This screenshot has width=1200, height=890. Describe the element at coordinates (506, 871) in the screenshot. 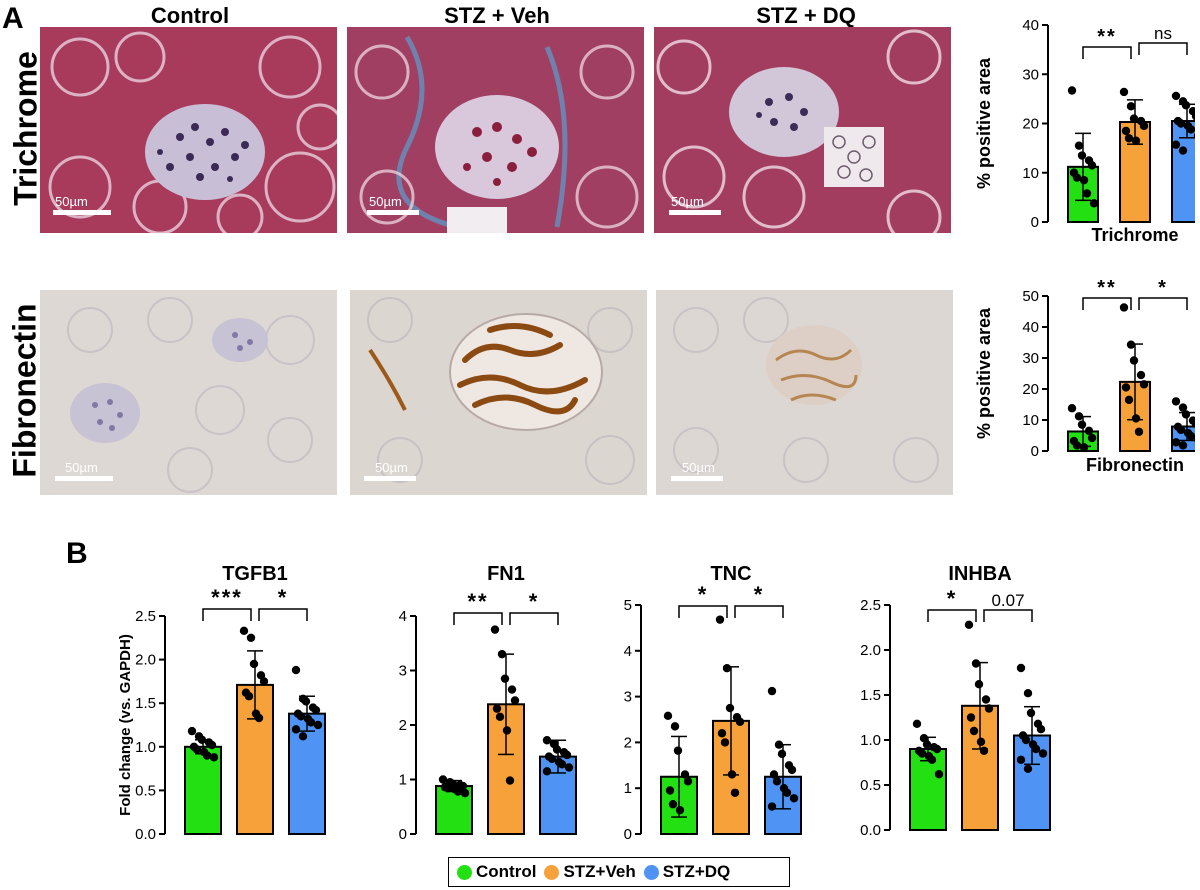

I see `legend-label-control: Control` at that location.